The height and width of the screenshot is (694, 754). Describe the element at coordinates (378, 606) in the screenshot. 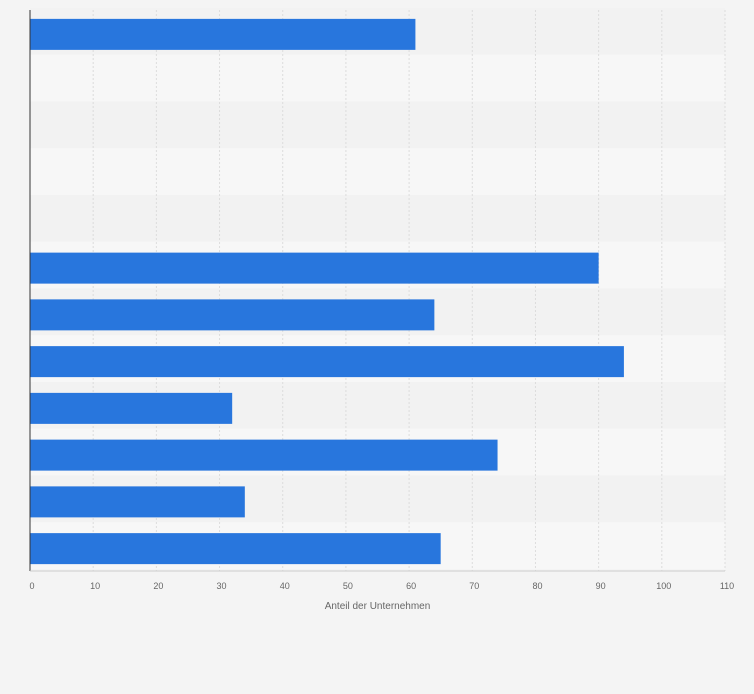

I see `x-axis-title: Anteil der Unternehmen` at that location.